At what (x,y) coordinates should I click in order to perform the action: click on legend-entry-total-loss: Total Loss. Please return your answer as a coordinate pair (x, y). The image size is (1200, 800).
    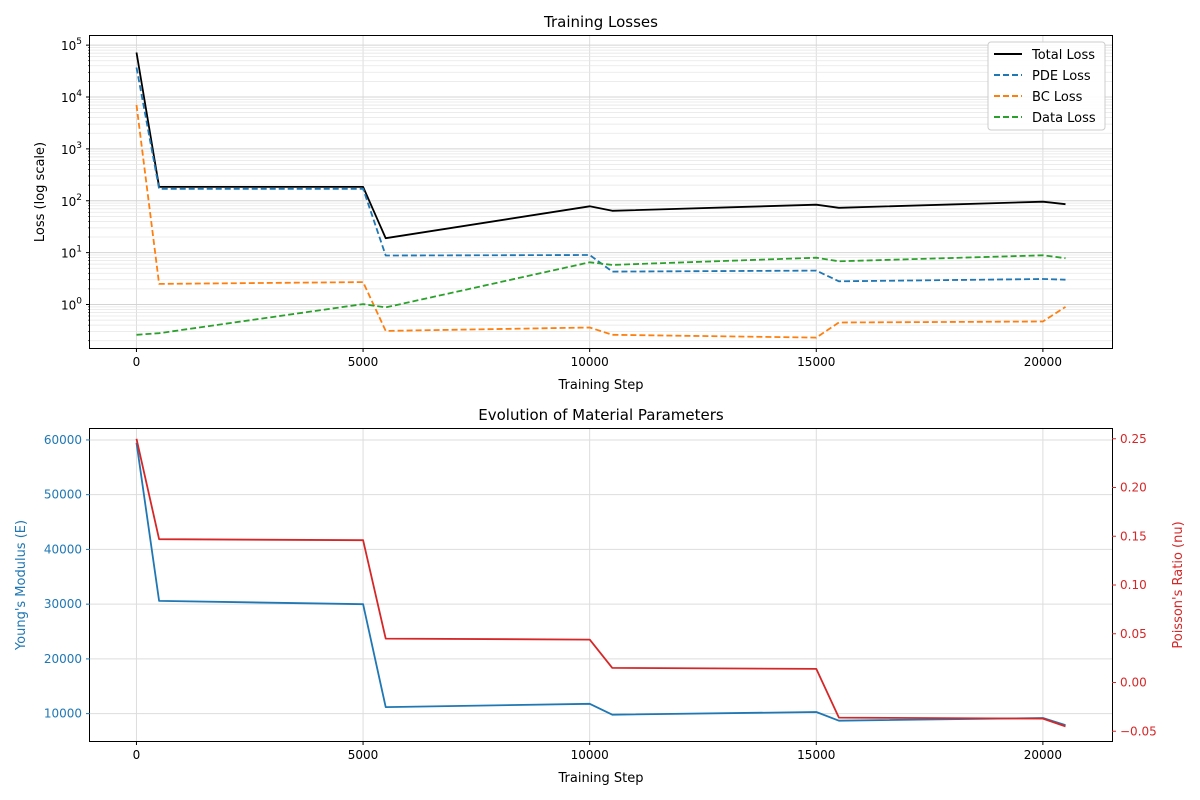
    Looking at the image, I should click on (1044, 55).